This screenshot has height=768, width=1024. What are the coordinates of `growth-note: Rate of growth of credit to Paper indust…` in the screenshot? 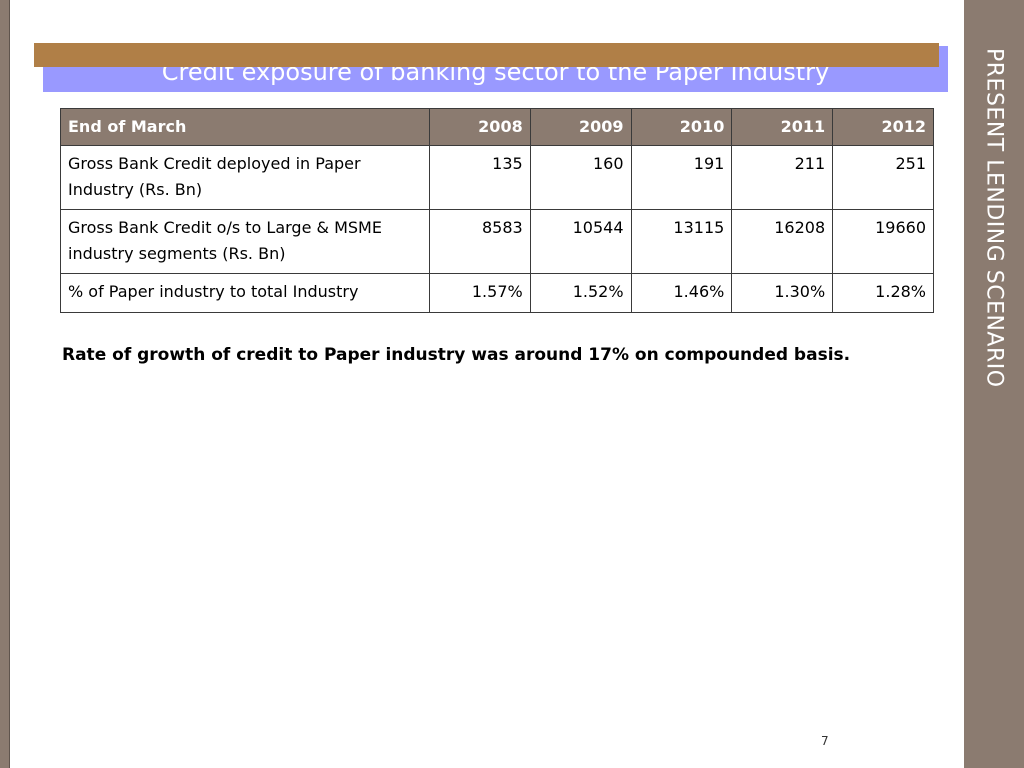 It's located at (456, 355).